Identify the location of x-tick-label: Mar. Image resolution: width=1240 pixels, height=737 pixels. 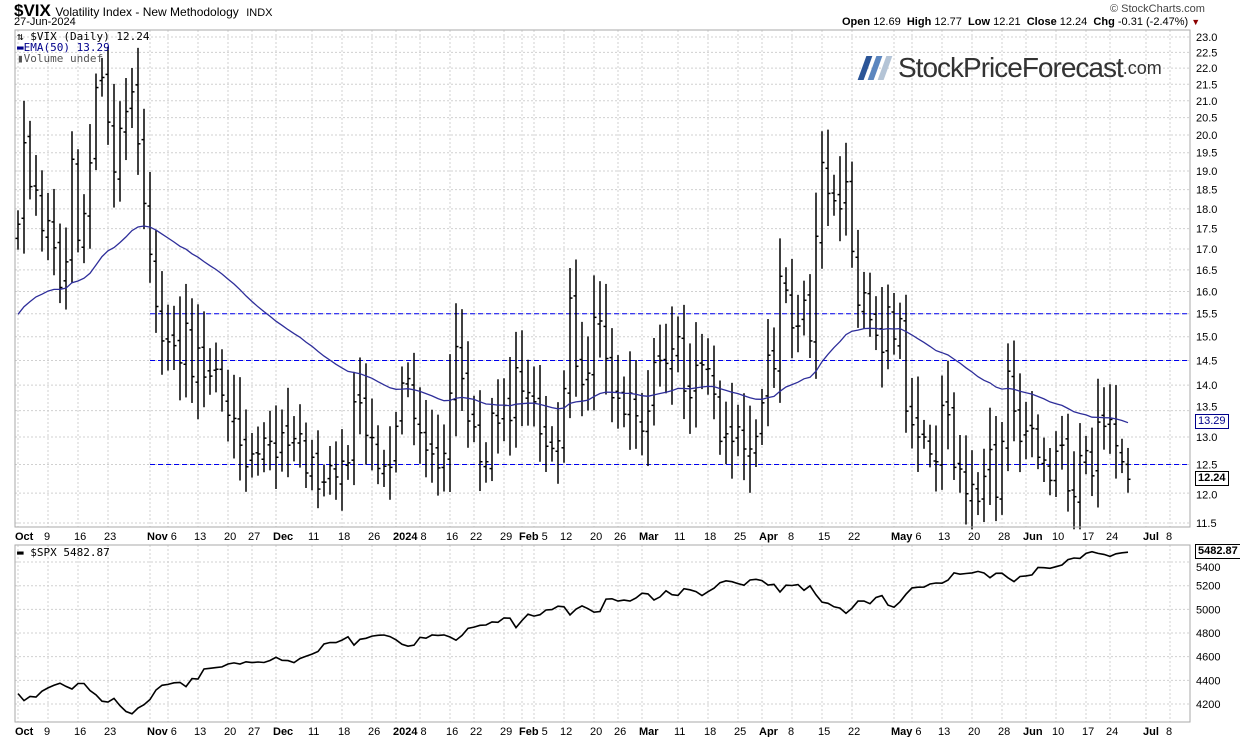
(649, 731).